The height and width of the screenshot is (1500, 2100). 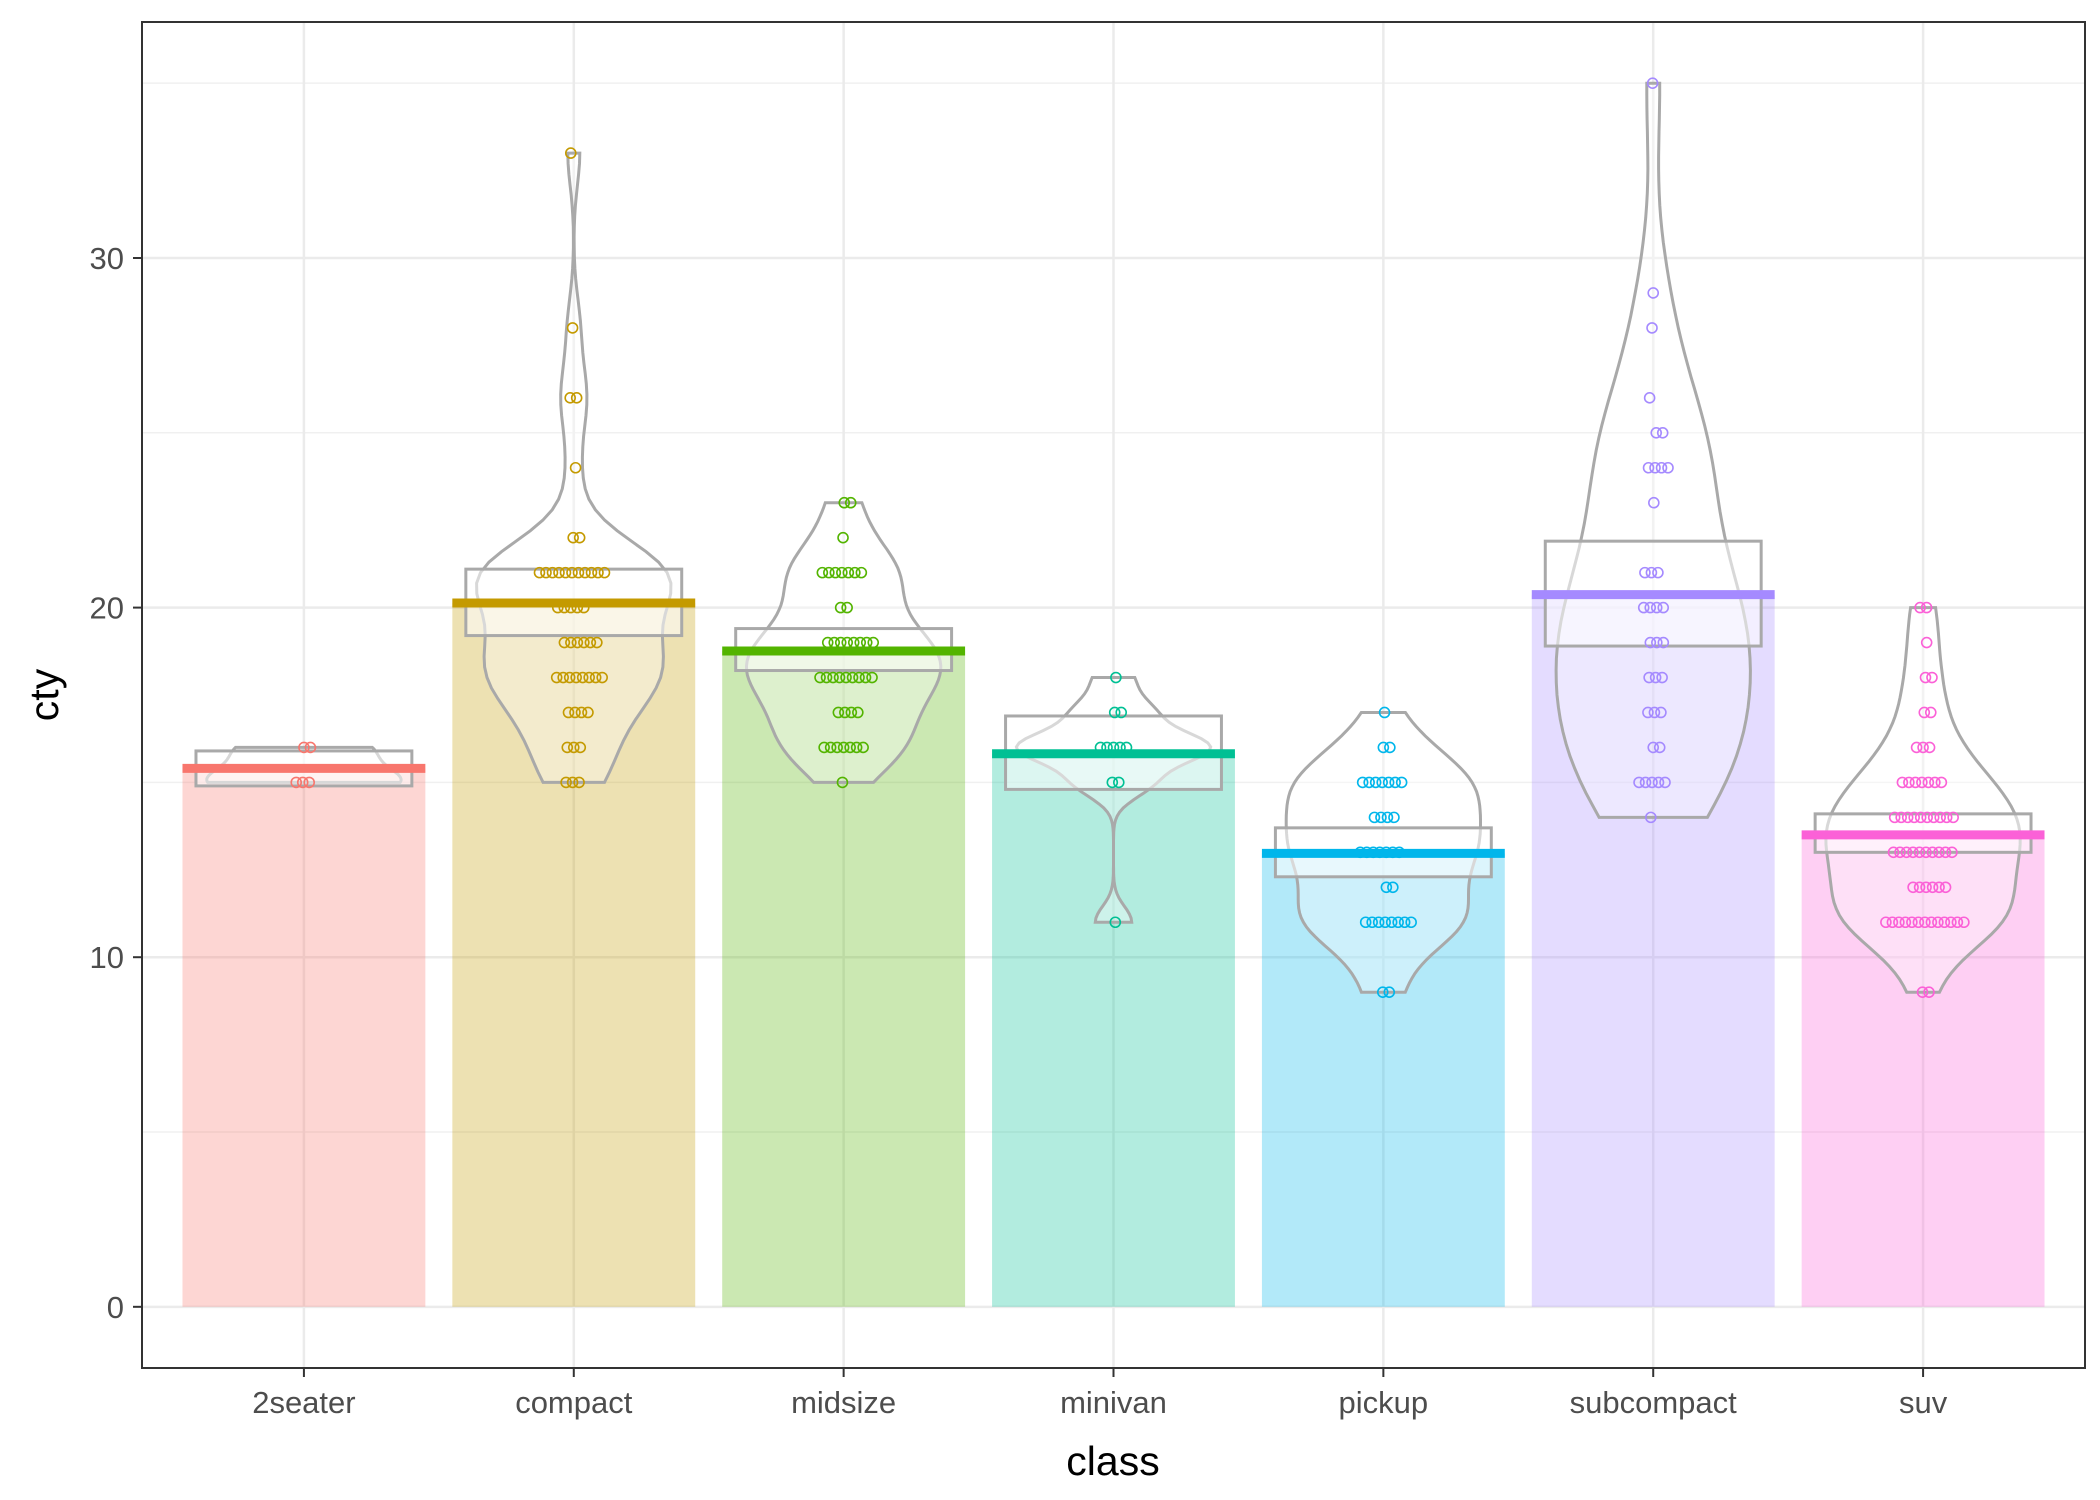 What do you see at coordinates (304, 1037) in the screenshot?
I see `bar-2seater` at bounding box center [304, 1037].